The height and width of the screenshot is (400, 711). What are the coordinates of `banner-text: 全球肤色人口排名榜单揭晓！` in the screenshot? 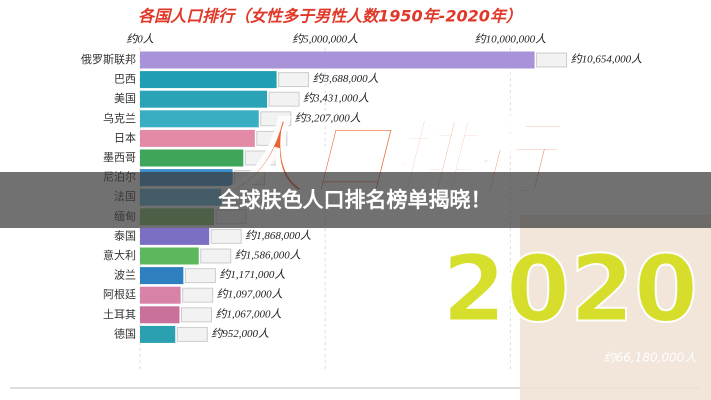 It's located at (355, 200).